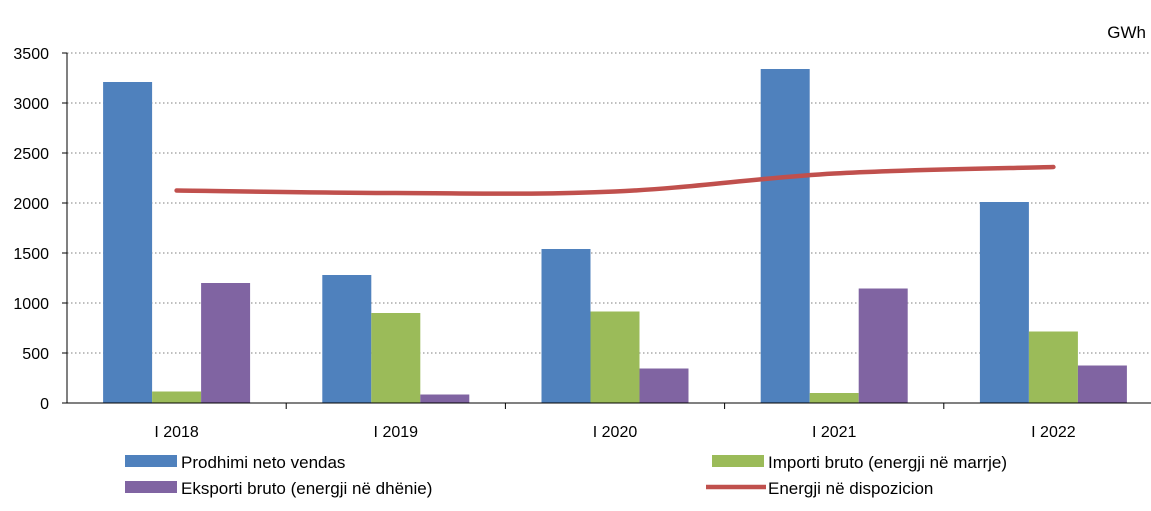 The image size is (1151, 511). I want to click on y-tick-label-1000: 1000, so click(31, 304).